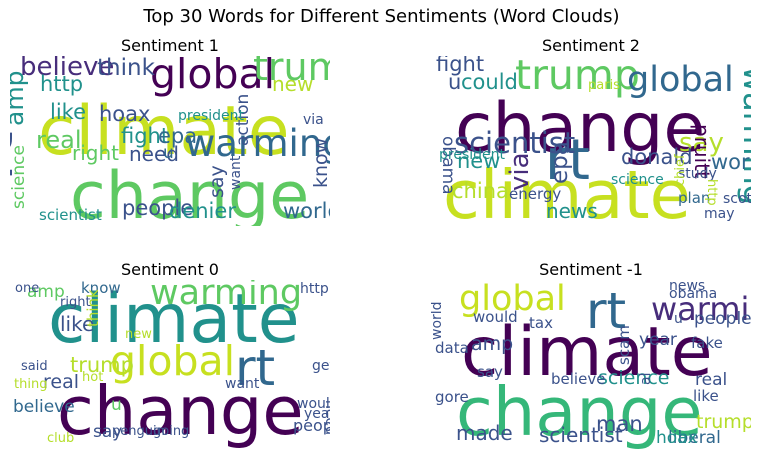  I want to click on word-gore: gore, so click(452, 397).